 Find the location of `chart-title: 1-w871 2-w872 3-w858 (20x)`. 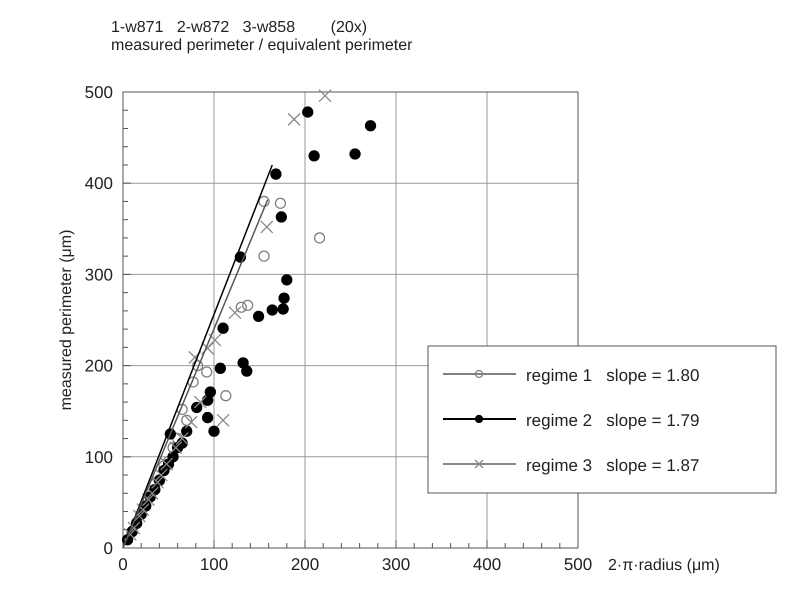

chart-title: 1-w871 2-w872 3-w858 (20x) is located at coordinates (239, 27).